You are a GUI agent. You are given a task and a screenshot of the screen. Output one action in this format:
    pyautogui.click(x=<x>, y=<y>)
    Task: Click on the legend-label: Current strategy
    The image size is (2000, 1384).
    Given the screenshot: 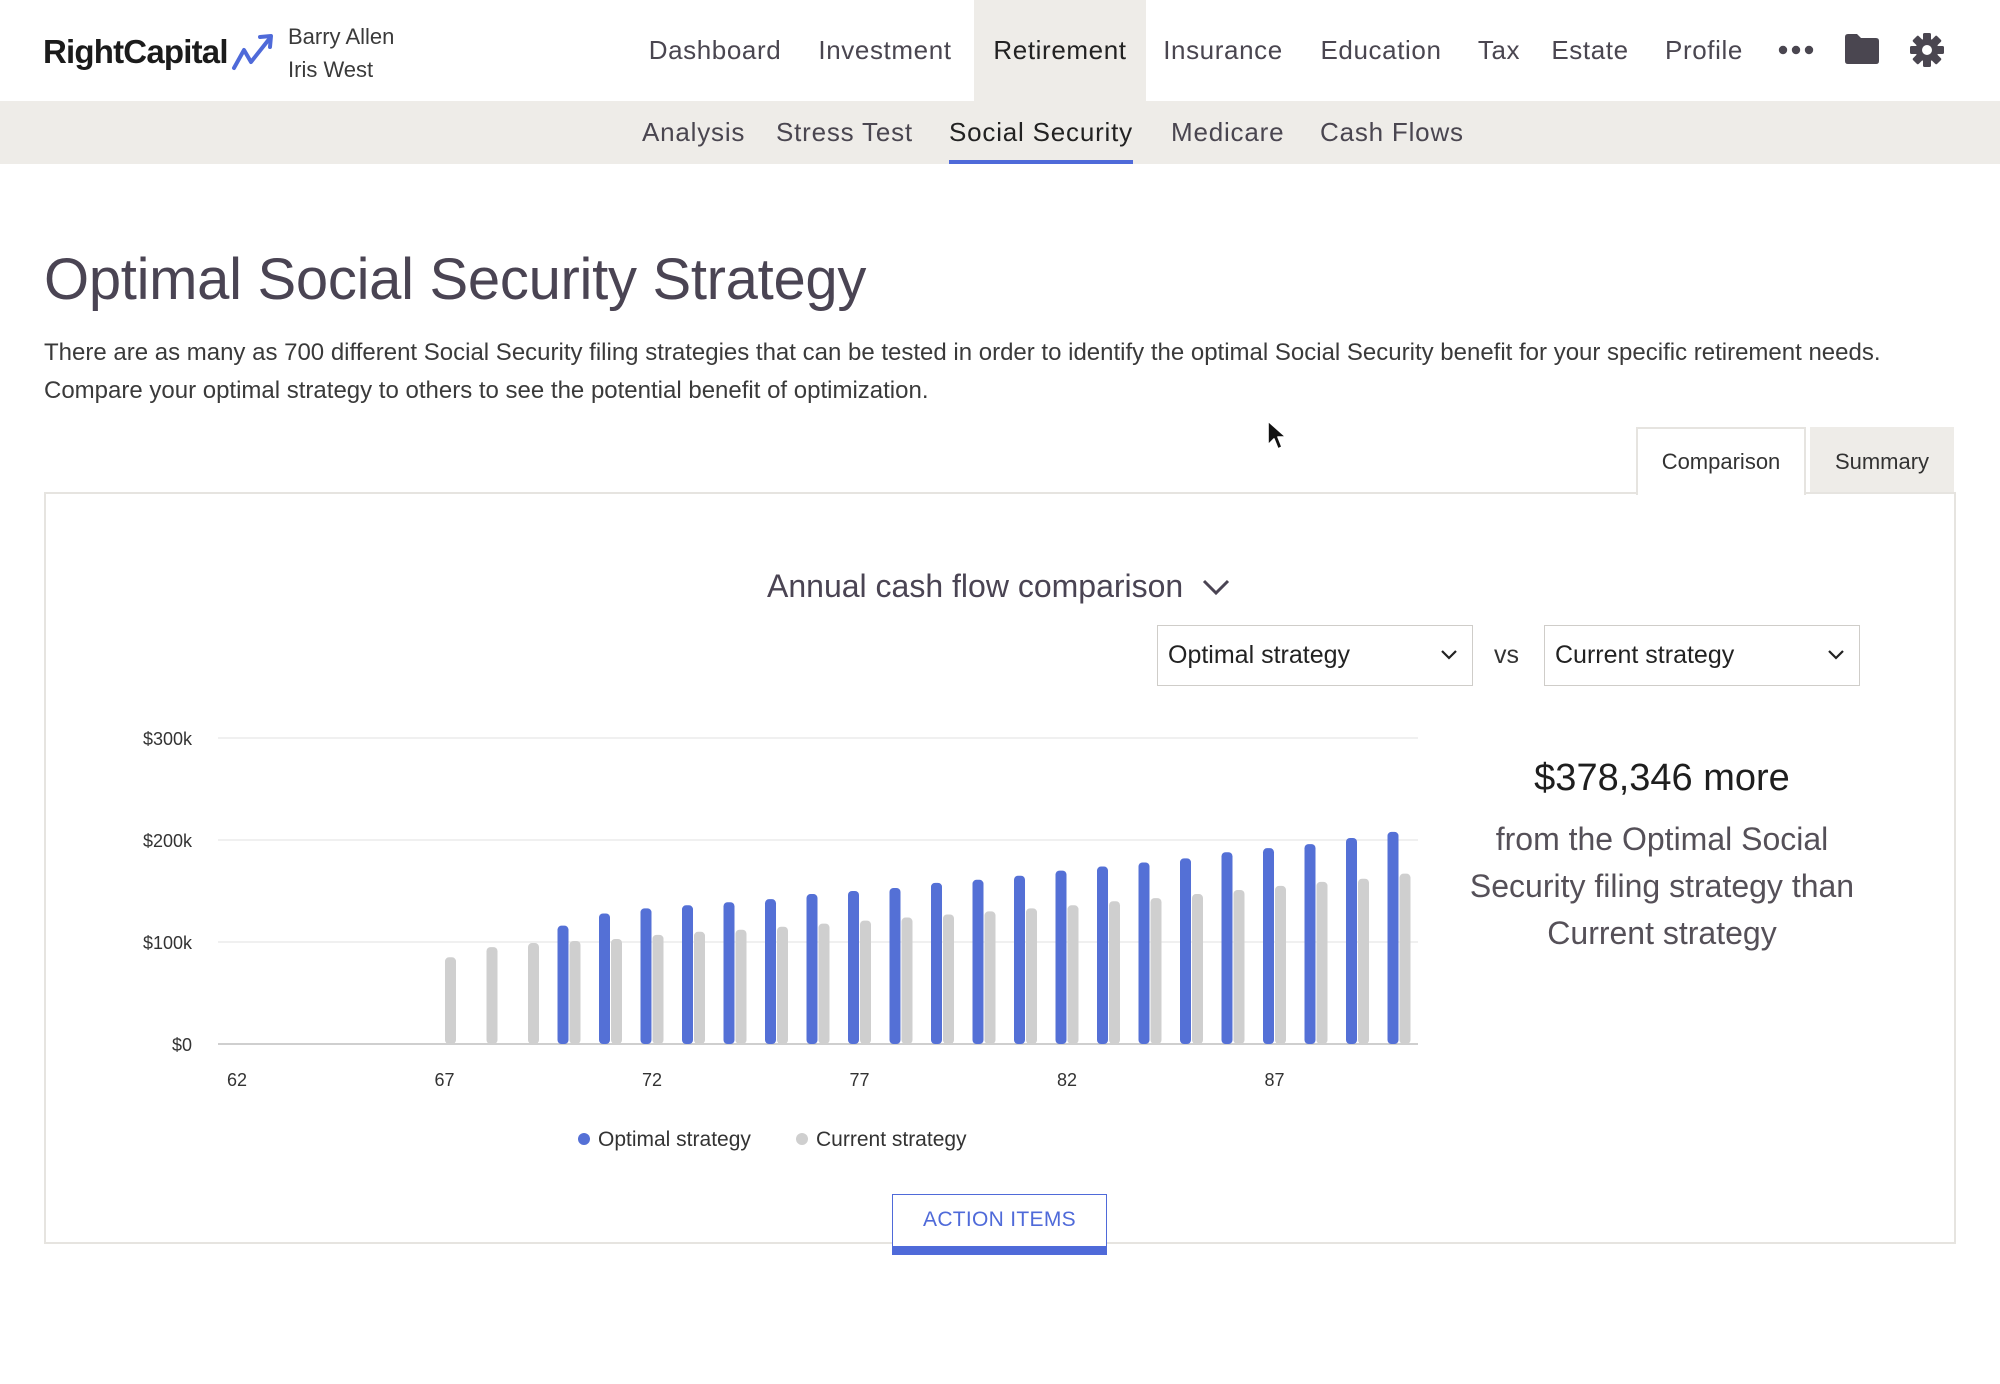 What is the action you would take?
    pyautogui.click(x=891, y=1139)
    